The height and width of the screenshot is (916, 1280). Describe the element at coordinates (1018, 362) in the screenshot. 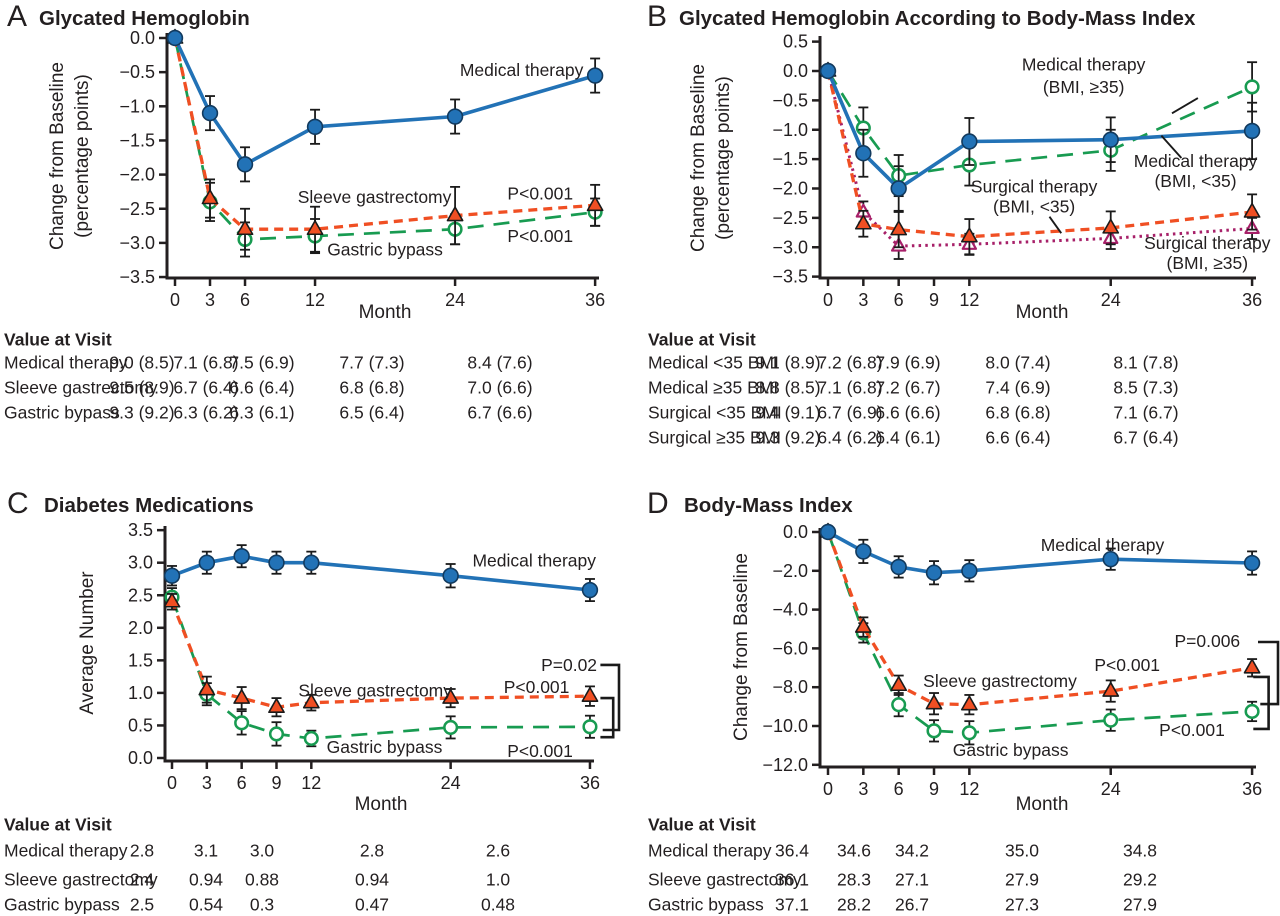

I see `table-cell: 8.0 (7.4)` at that location.